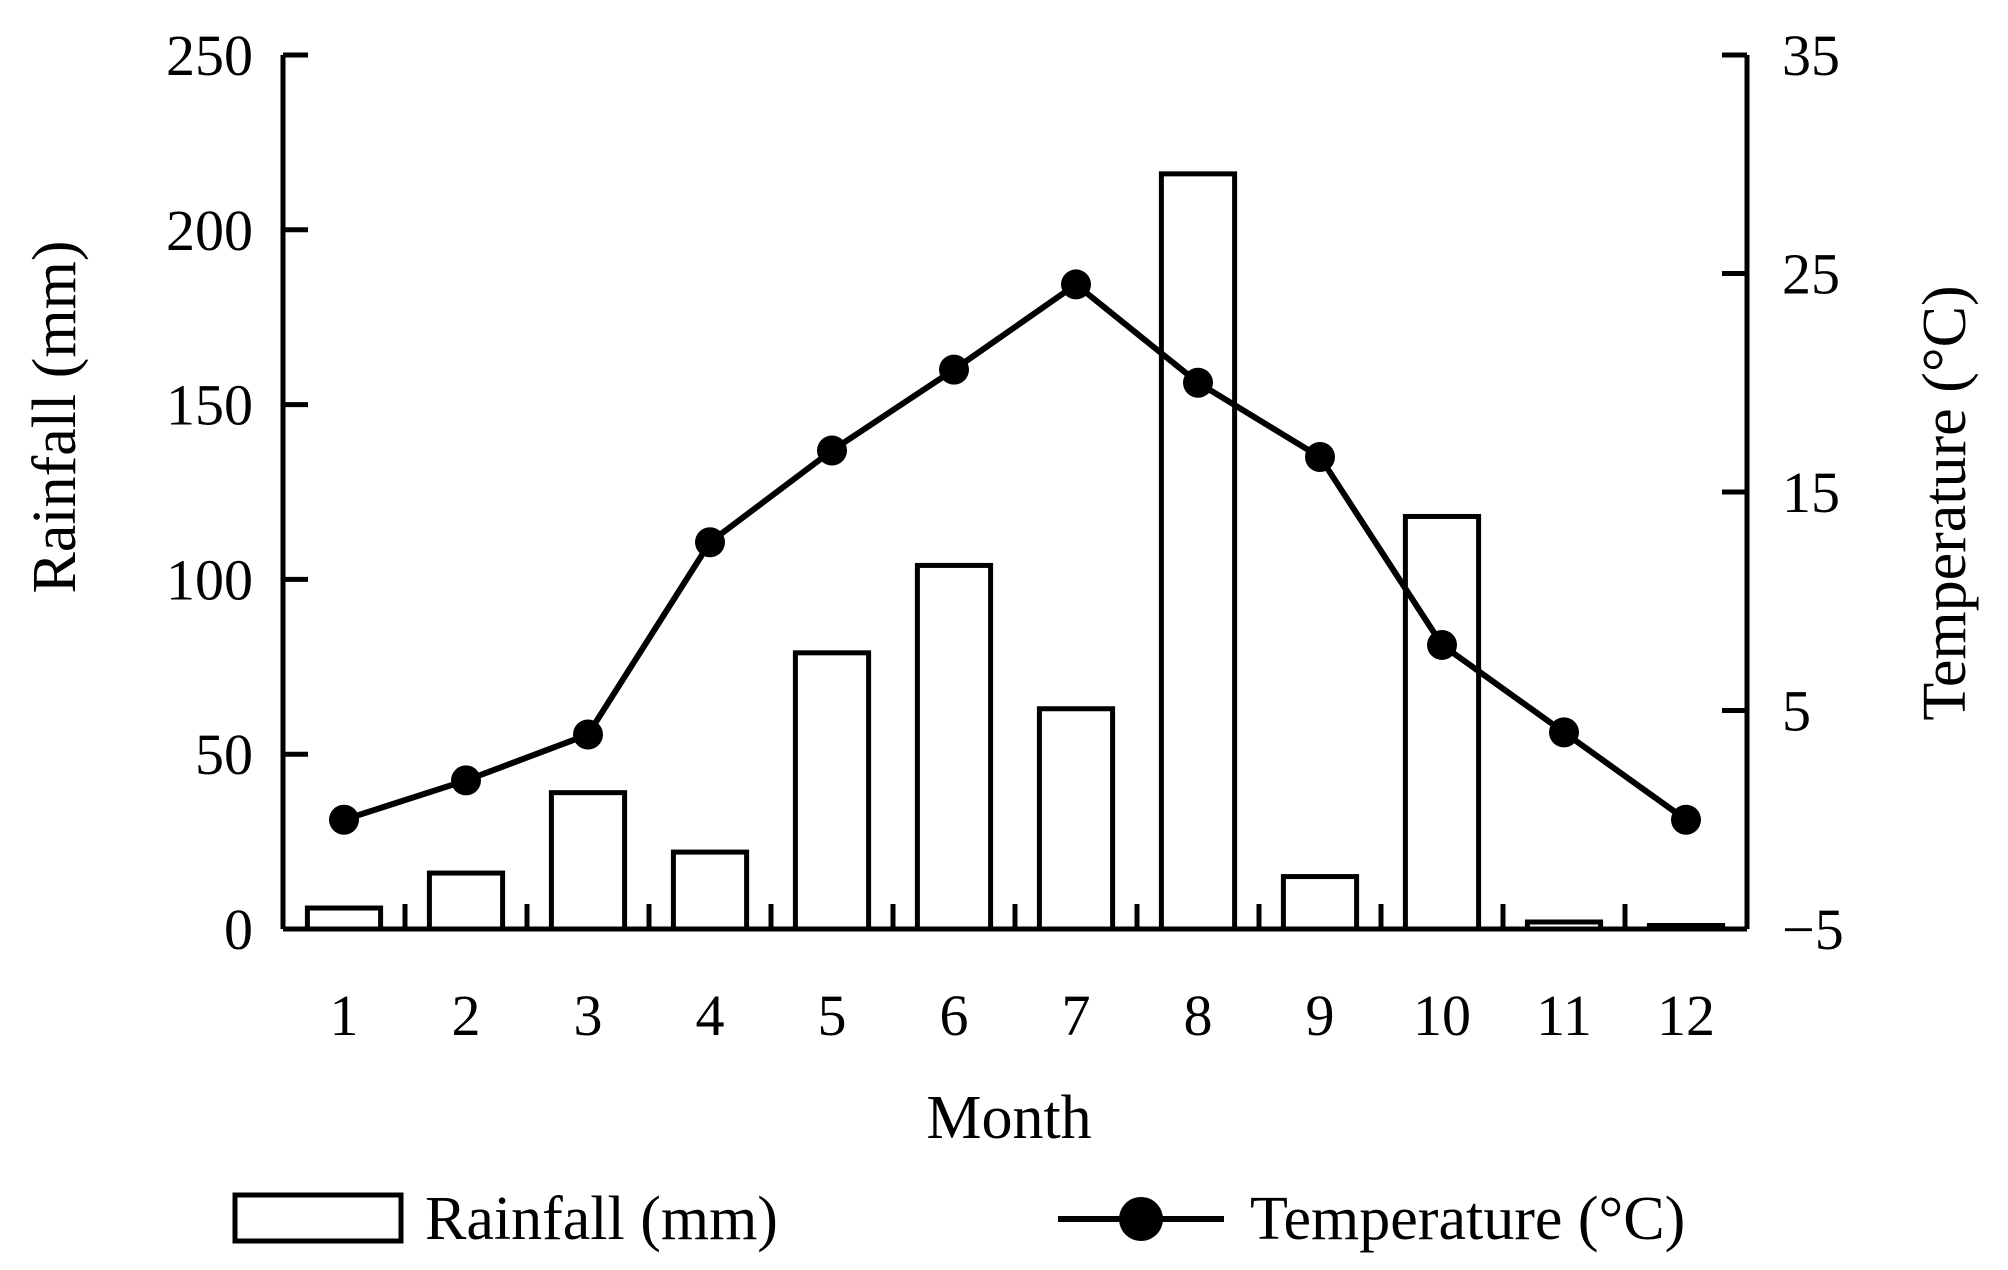 Image resolution: width=2008 pixels, height=1270 pixels. I want to click on y2-tick-label-3: 25, so click(1811, 274).